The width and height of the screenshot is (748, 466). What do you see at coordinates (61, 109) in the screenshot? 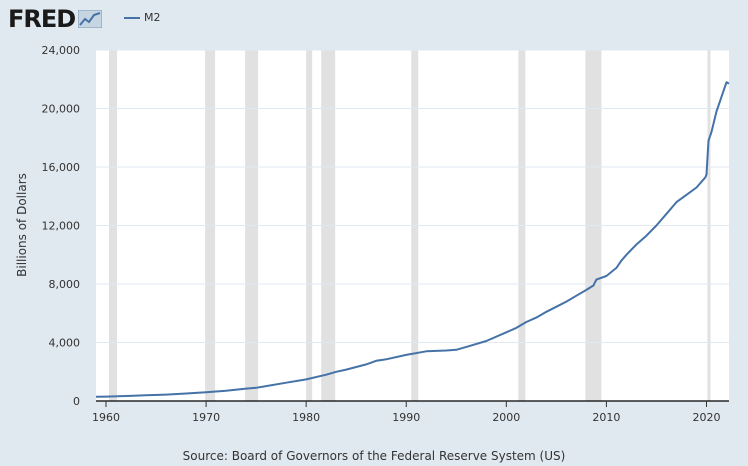
I see `y-tick-label: 20,000` at bounding box center [61, 109].